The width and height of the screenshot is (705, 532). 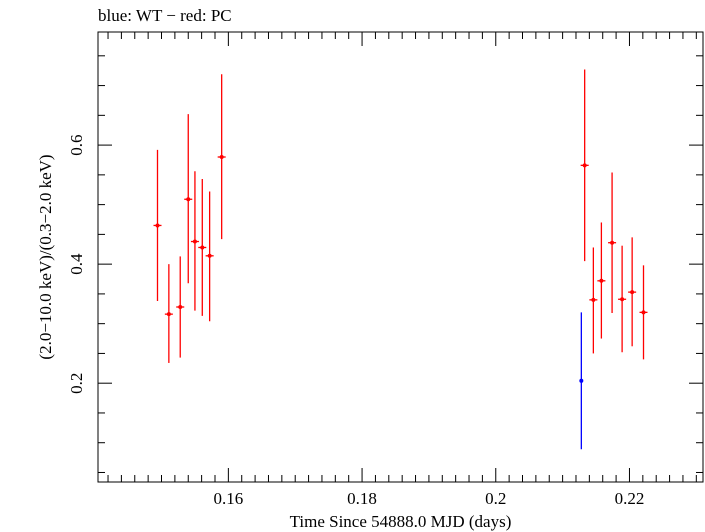 What do you see at coordinates (76, 383) in the screenshot?
I see `y-tick-label: 0.2` at bounding box center [76, 383].